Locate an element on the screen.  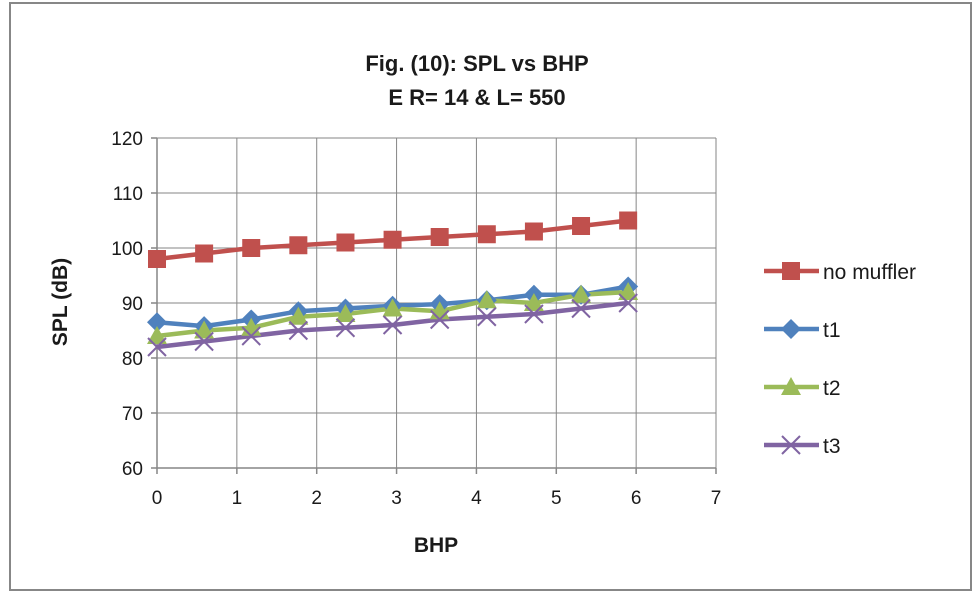
y-tick-label: 110 is located at coordinates (128, 194).